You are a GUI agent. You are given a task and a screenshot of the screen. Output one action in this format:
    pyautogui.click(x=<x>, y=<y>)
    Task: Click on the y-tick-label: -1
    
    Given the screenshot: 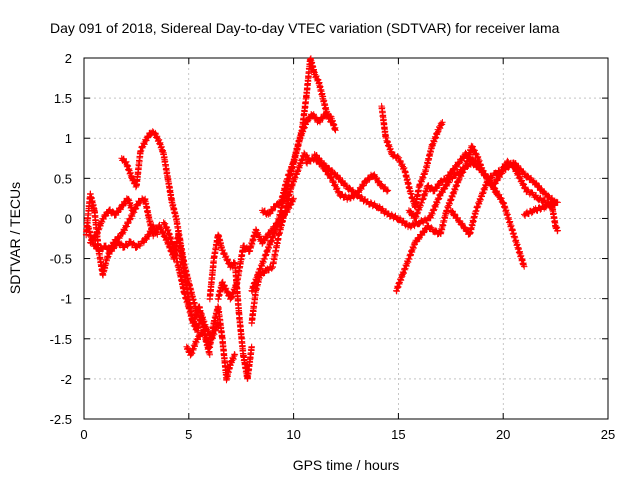 What is the action you would take?
    pyautogui.click(x=66, y=299)
    